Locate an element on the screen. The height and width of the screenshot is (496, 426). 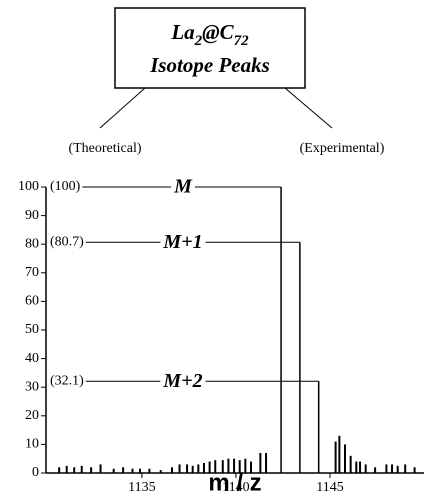
value-label: (100) is located at coordinates (65, 186).